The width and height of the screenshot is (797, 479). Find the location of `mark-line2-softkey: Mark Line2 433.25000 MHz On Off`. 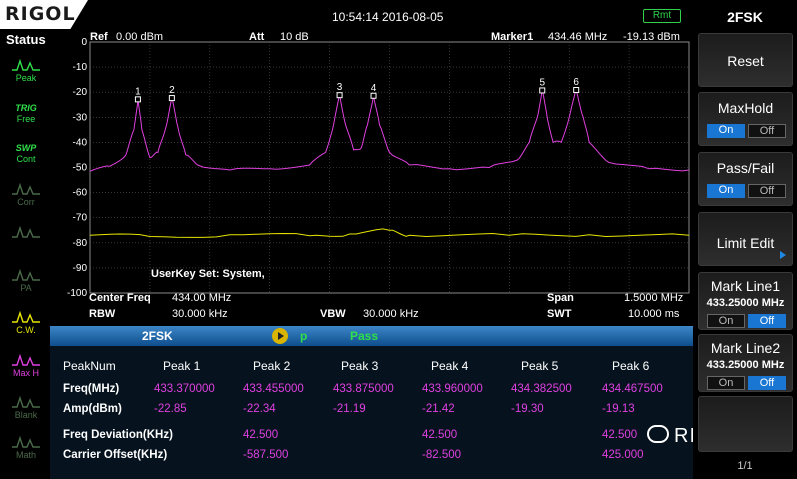

mark-line2-softkey: Mark Line2 433.25000 MHz On Off is located at coordinates (745, 363).